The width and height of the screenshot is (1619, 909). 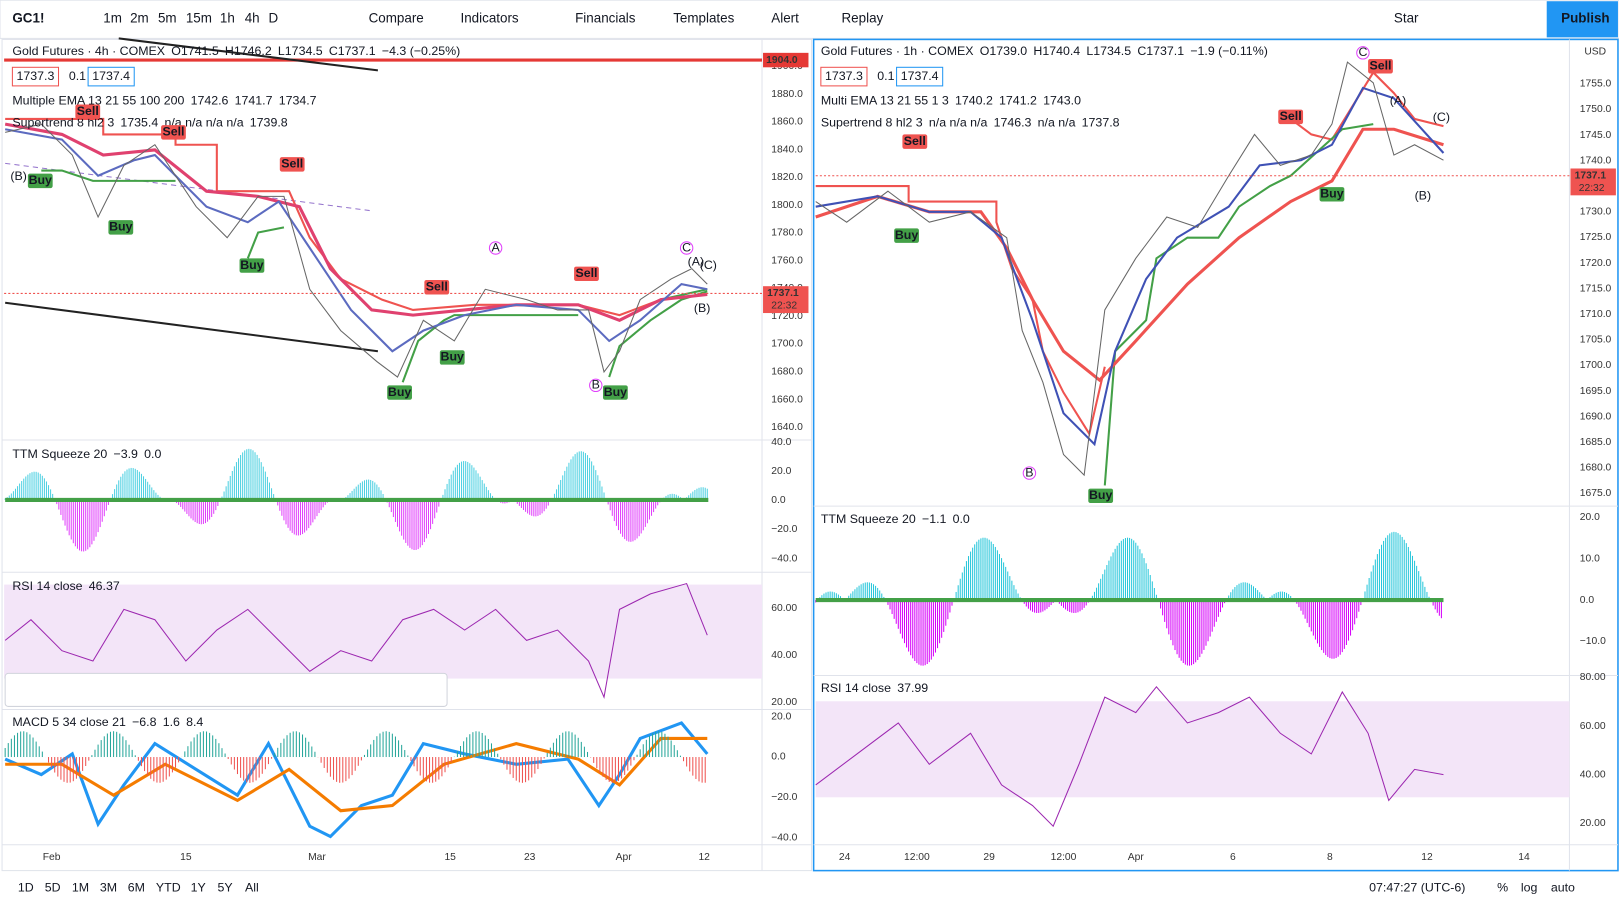 What do you see at coordinates (1592, 188) in the screenshot?
I see `countdown: 22:32` at bounding box center [1592, 188].